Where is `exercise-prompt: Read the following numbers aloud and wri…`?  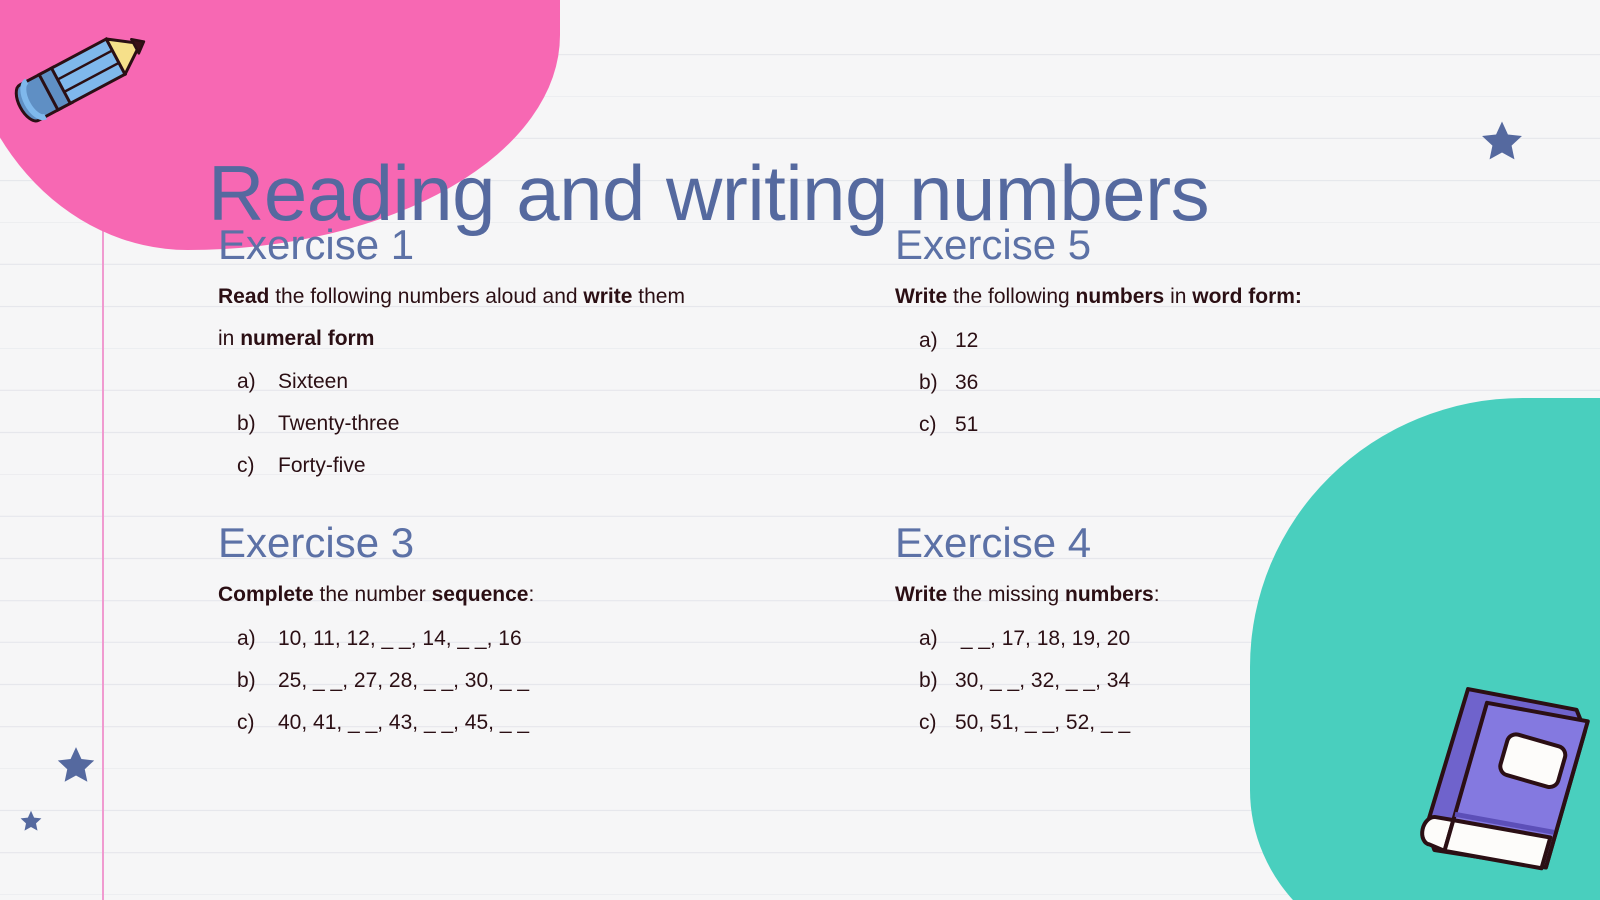
exercise-prompt: Read the following numbers aloud and wri… is located at coordinates (451, 317).